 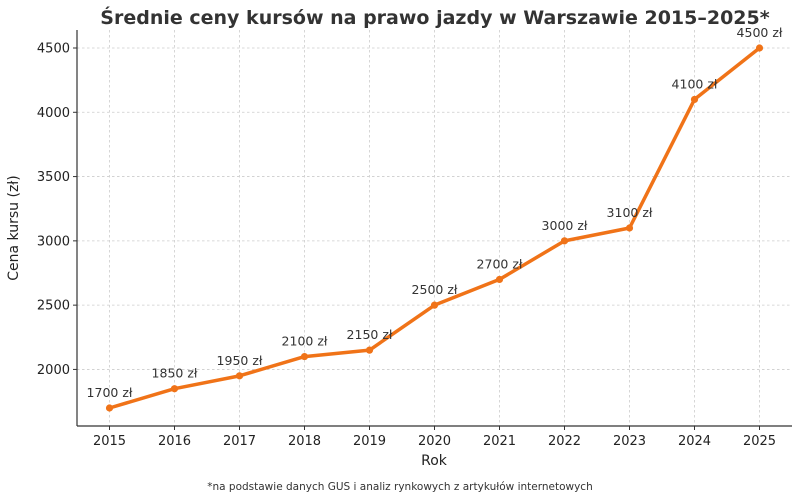 What do you see at coordinates (434, 441) in the screenshot?
I see `x-tick-label: 2020` at bounding box center [434, 441].